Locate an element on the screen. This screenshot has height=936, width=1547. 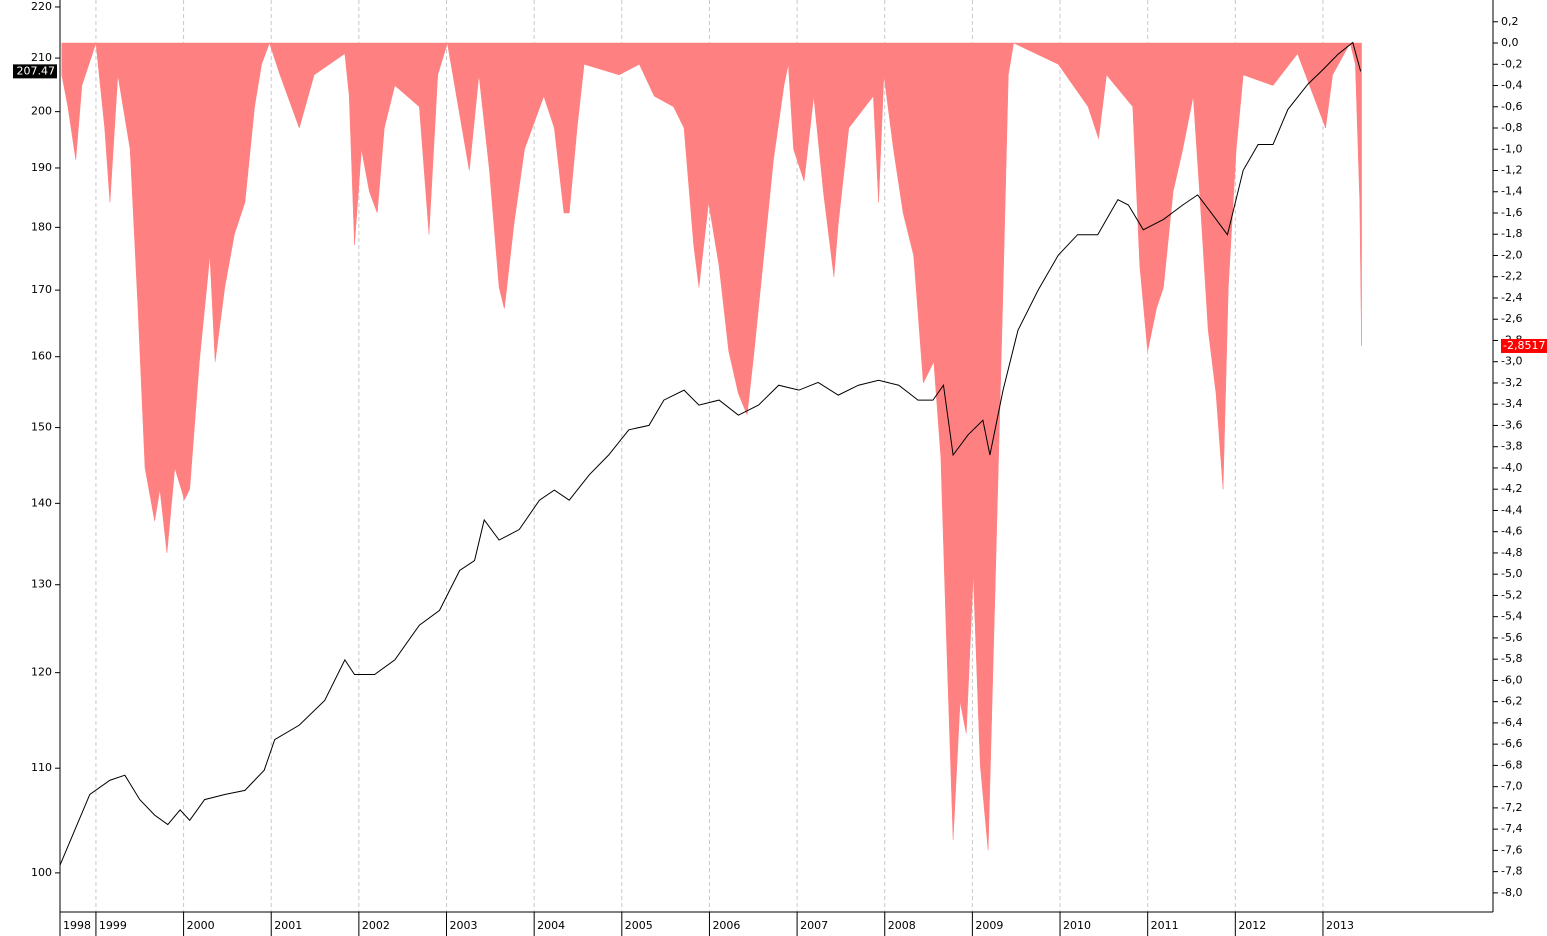
y-tick-label: 110 is located at coordinates (41, 767).